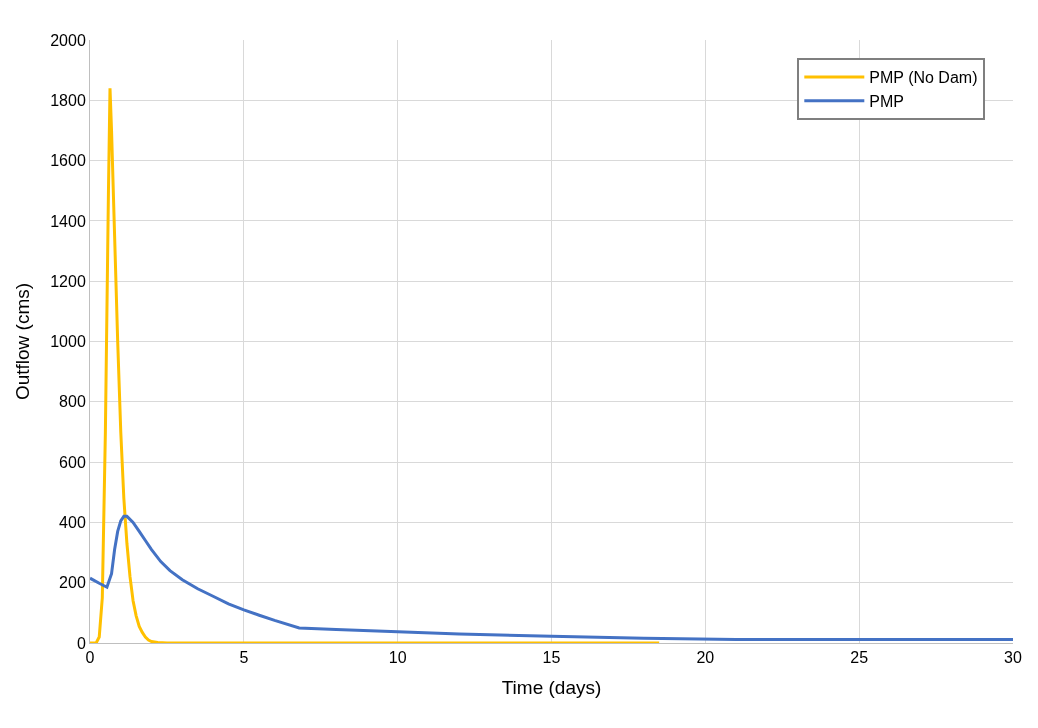  Describe the element at coordinates (859, 658) in the screenshot. I see `x-tick-label: 25` at that location.